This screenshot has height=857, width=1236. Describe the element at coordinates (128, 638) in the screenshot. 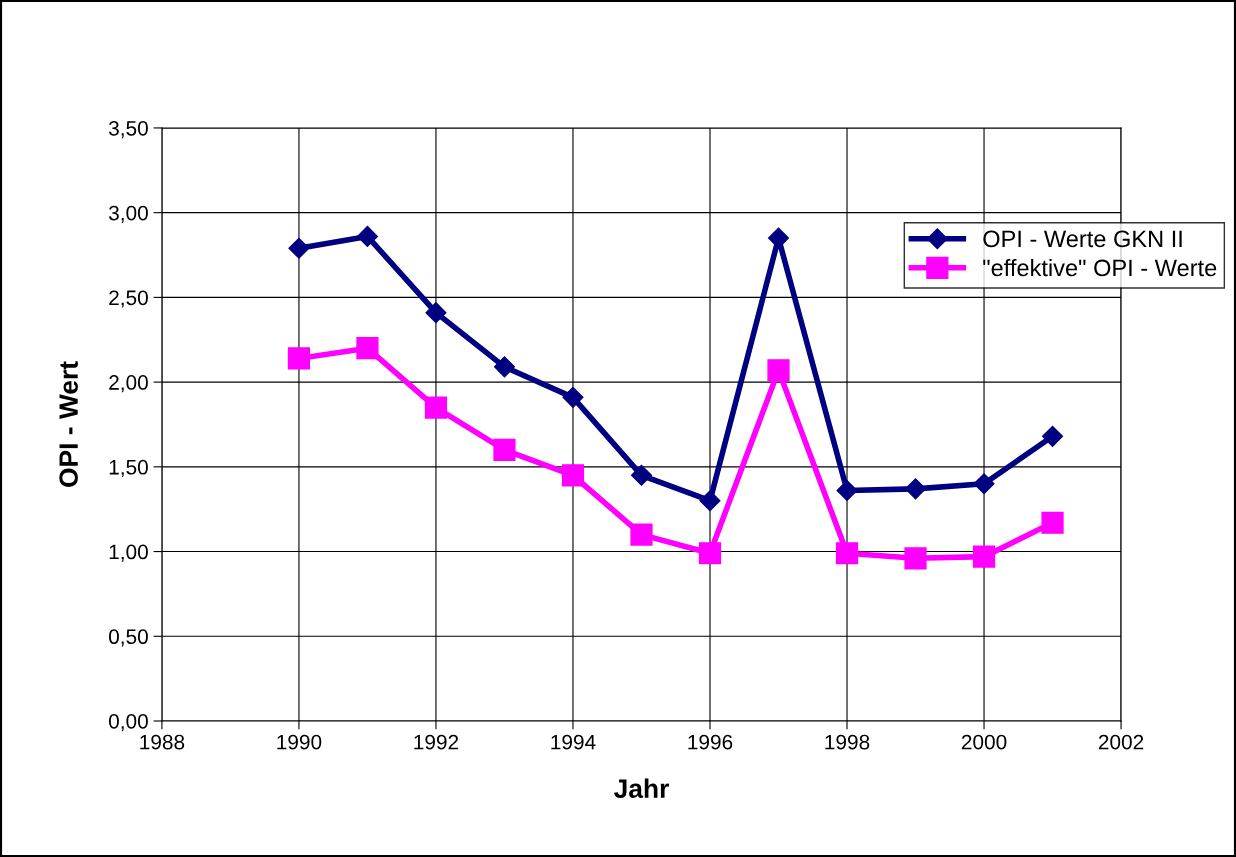

I see `y-tick-label: 0,50` at that location.